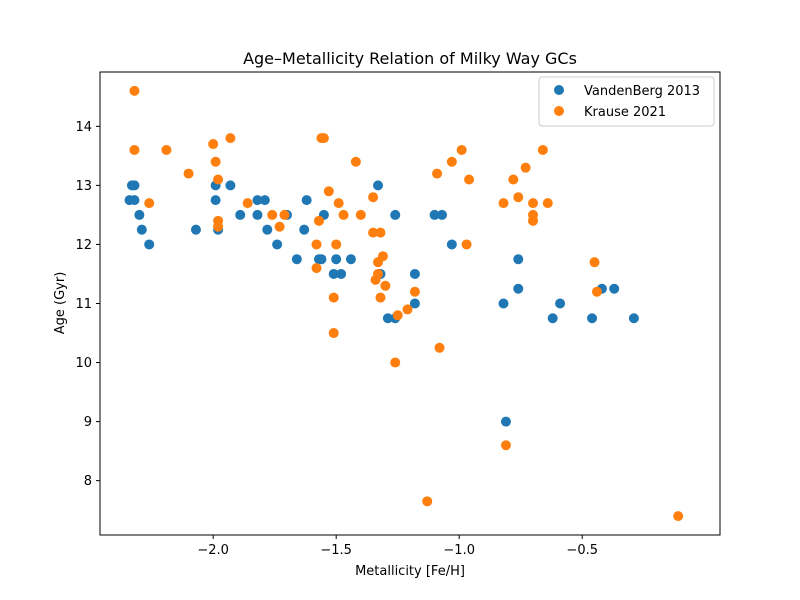 This screenshot has width=800, height=600. Describe the element at coordinates (88, 481) in the screenshot. I see `y-tick-label: 8` at that location.